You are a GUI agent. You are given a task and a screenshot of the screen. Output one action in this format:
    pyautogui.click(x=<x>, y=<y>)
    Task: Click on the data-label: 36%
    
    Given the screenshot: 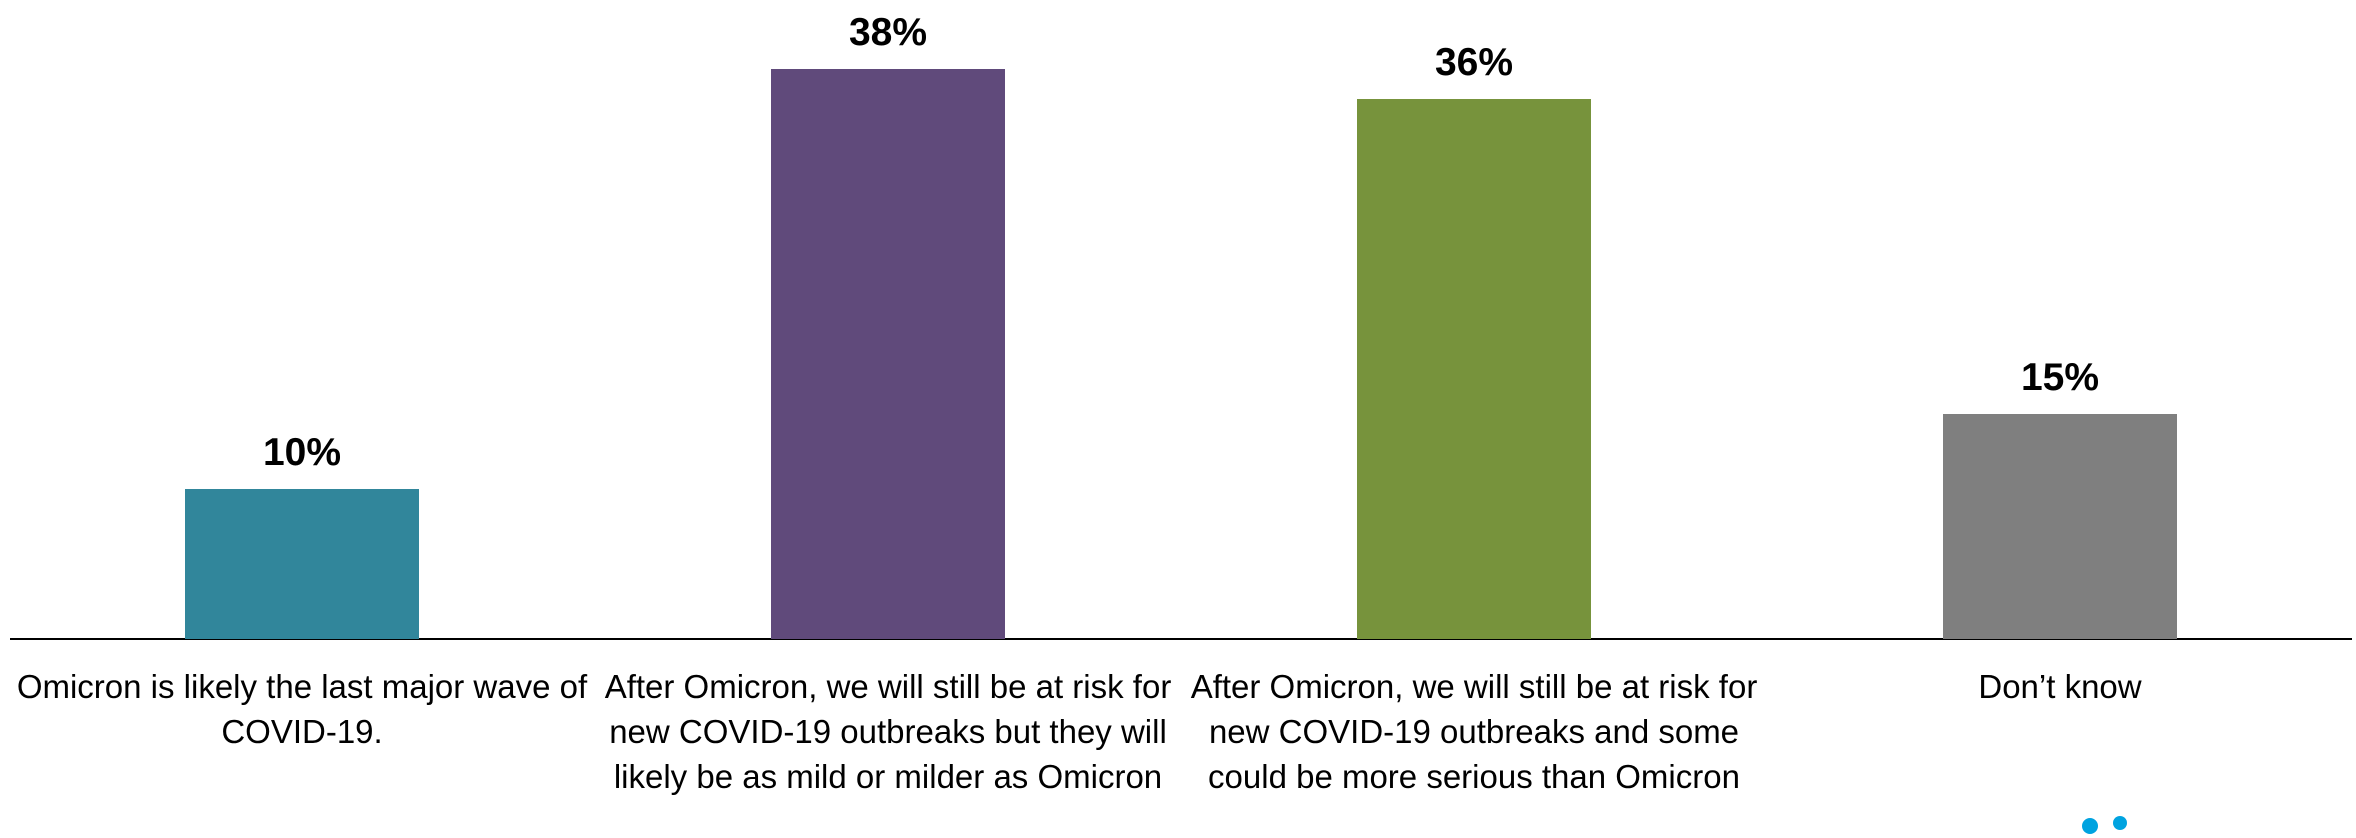 What is the action you would take?
    pyautogui.click(x=1474, y=62)
    